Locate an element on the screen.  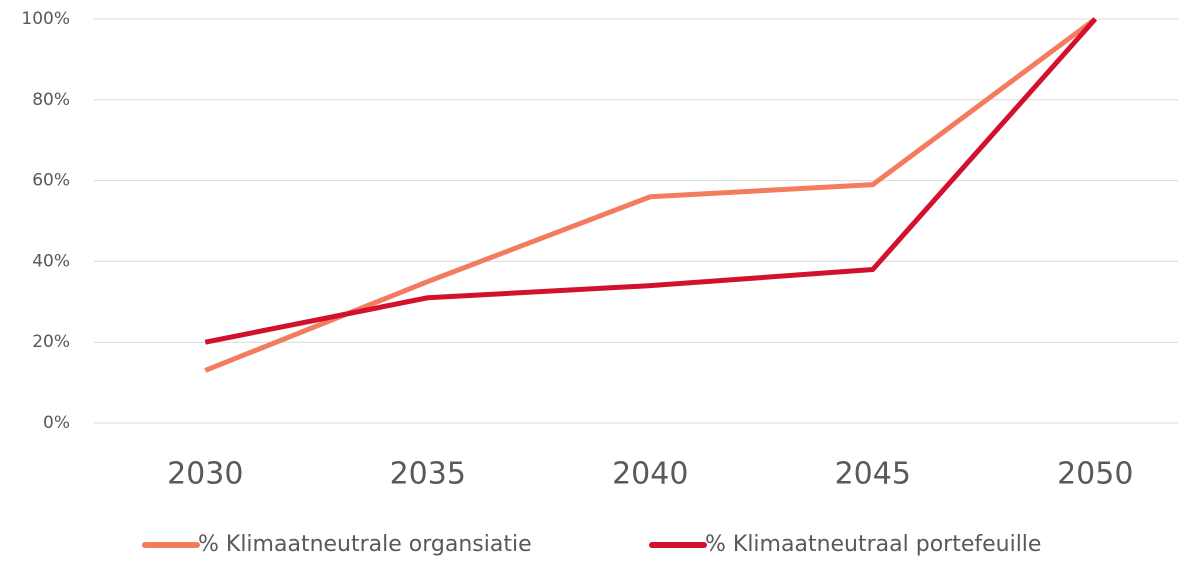
y-tick-label: 40% is located at coordinates (51, 261).